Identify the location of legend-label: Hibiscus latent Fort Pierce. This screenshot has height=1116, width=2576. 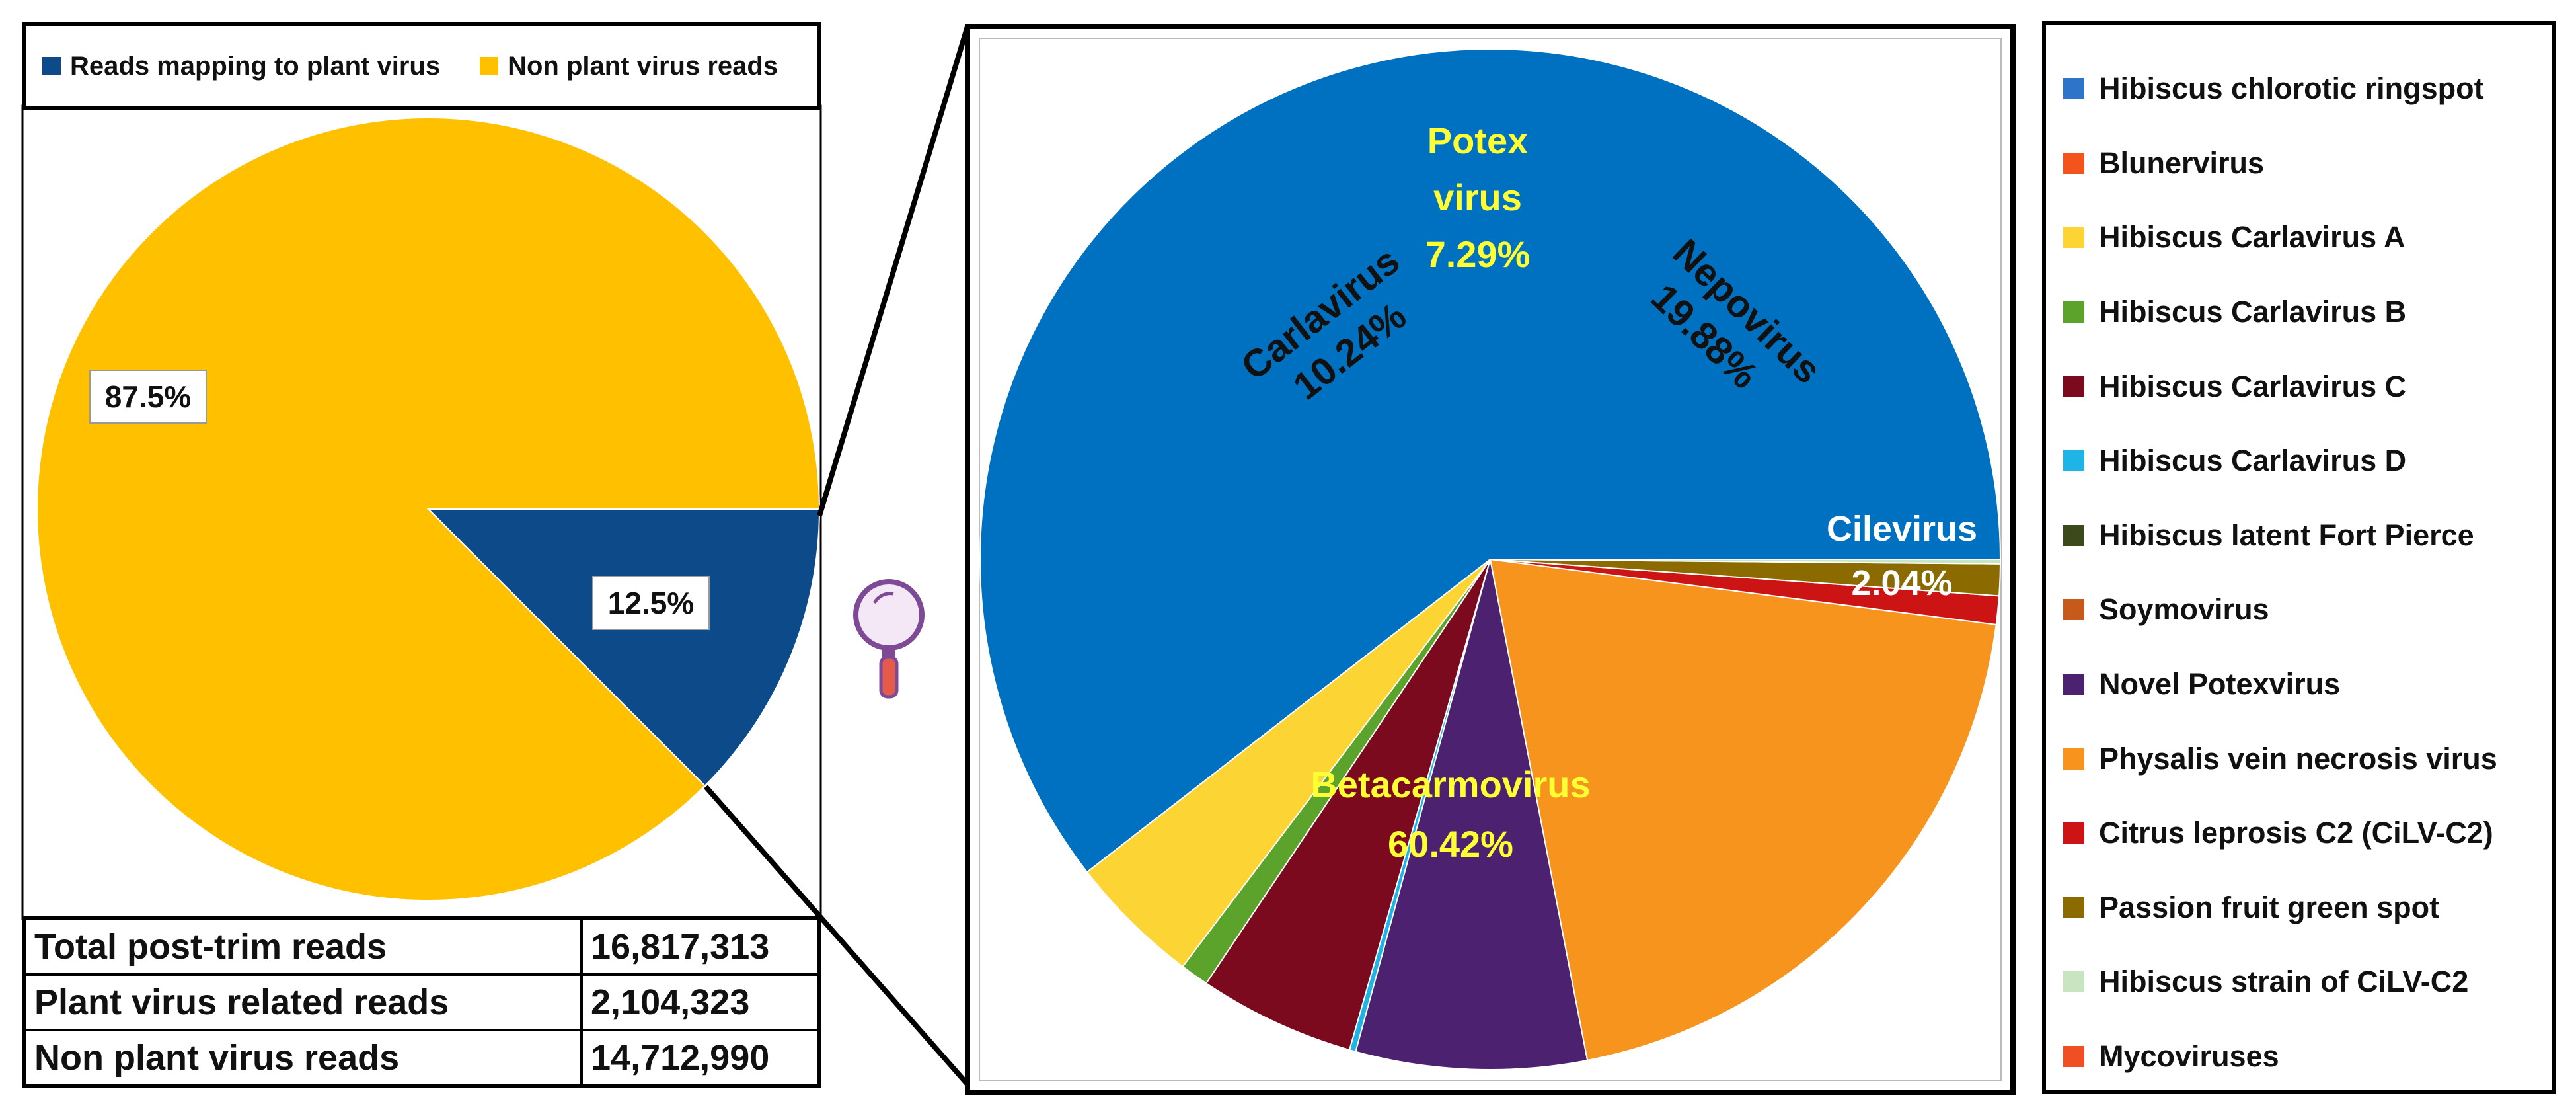
(2286, 535).